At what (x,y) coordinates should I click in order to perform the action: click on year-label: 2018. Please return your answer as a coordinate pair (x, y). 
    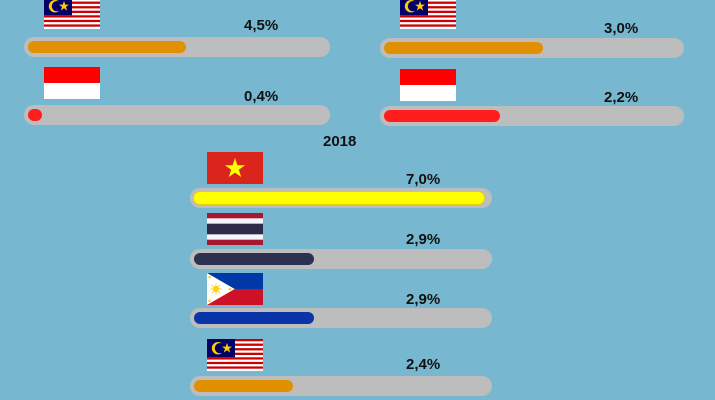
    Looking at the image, I should click on (340, 141).